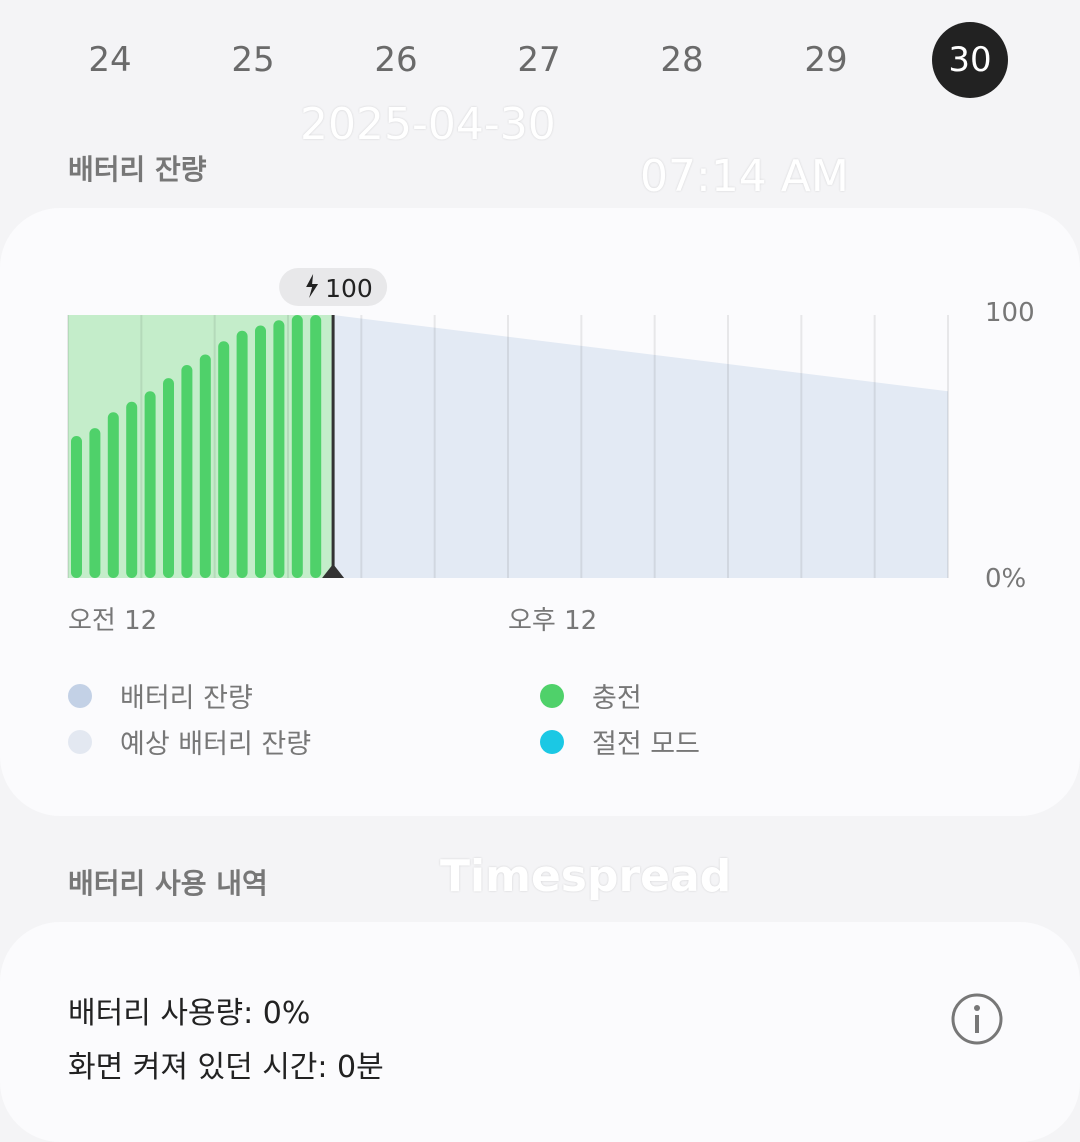 This screenshot has width=1080, height=1142. I want to click on legend-battery-level: 배터리 잔량, so click(160, 695).